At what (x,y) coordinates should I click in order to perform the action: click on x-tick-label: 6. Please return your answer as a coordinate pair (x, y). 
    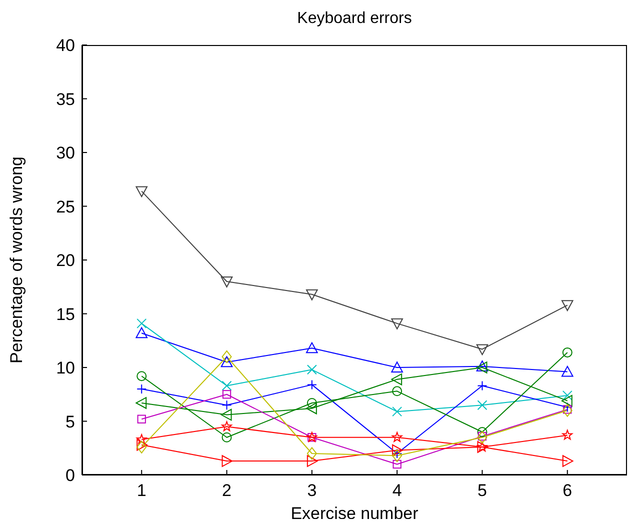
    Looking at the image, I should click on (567, 490).